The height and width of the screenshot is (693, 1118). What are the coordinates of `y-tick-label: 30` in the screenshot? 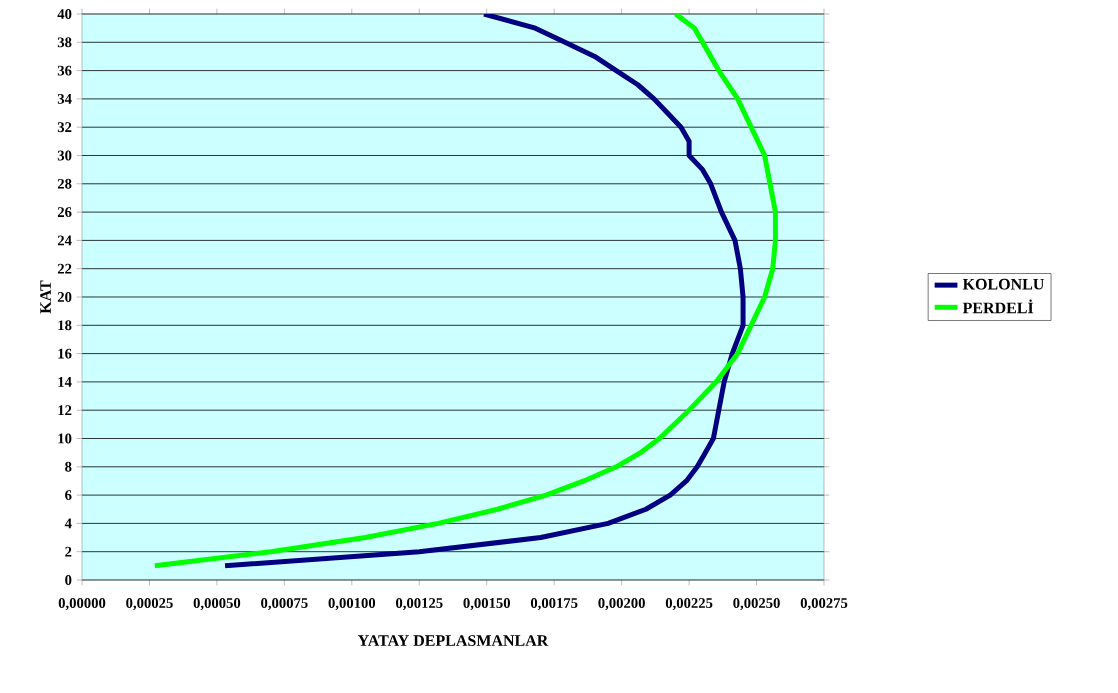 It's located at (64, 155).